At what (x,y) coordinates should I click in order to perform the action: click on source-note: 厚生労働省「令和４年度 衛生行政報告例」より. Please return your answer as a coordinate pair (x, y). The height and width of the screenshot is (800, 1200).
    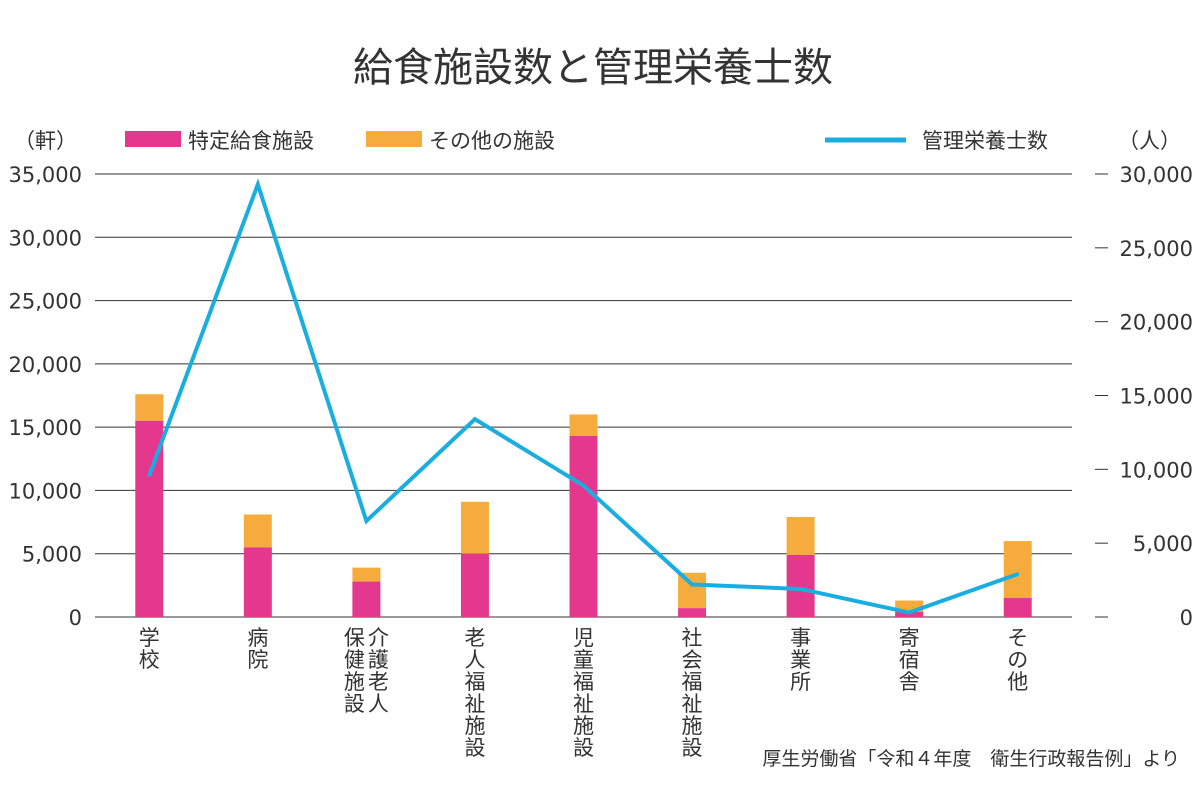
    Looking at the image, I should click on (971, 759).